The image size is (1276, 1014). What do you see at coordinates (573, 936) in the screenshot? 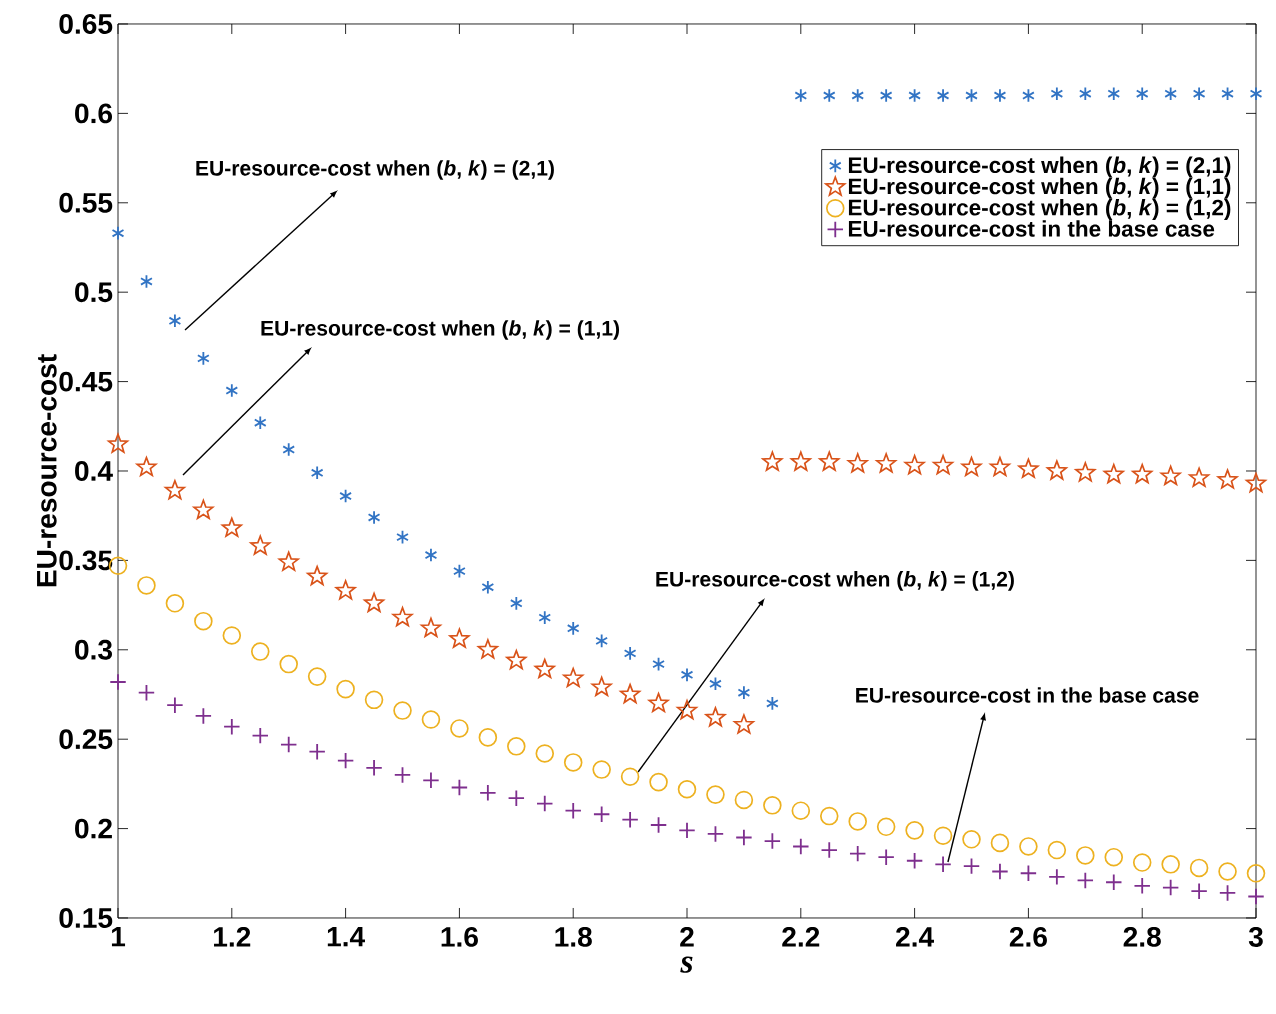
I see `x-tick-label: 1.8` at bounding box center [573, 936].